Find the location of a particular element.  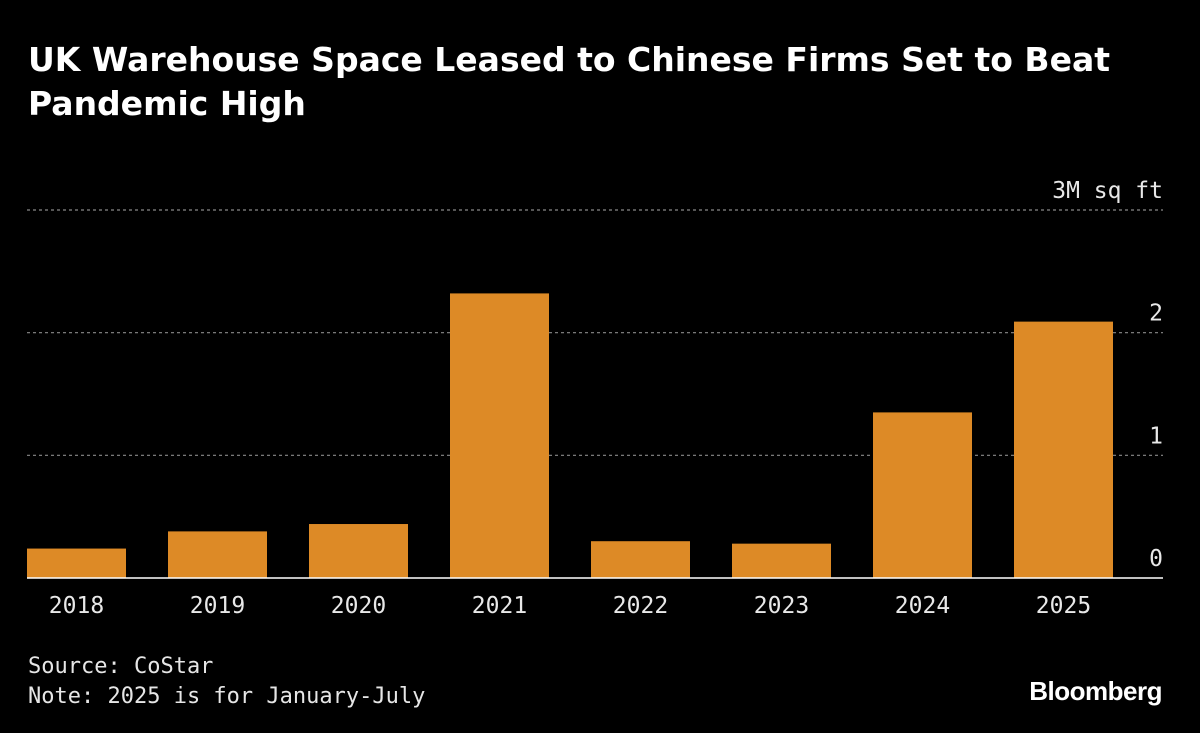

y-tick-labels: 0 1 2 3M sq ft is located at coordinates (1107, 375).